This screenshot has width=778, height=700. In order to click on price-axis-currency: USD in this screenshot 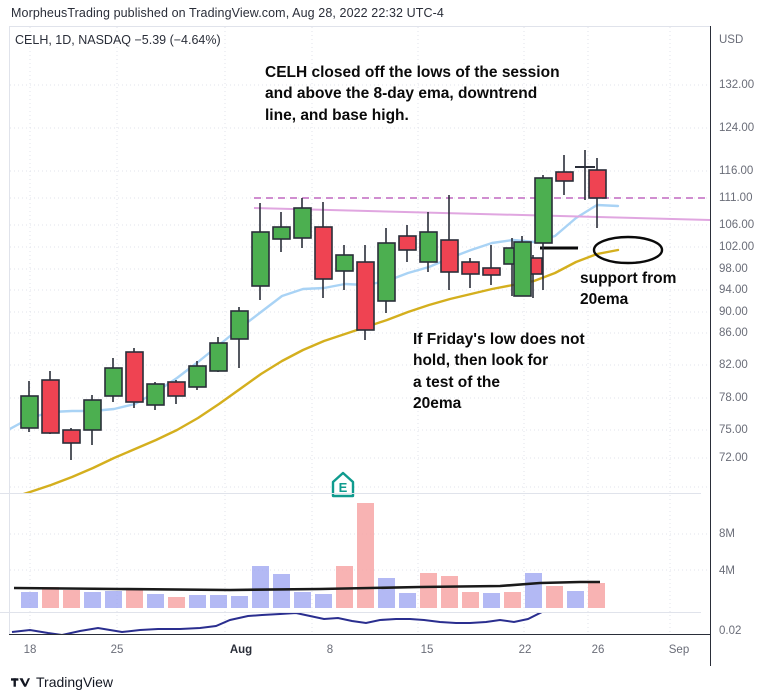, I will do `click(731, 40)`.